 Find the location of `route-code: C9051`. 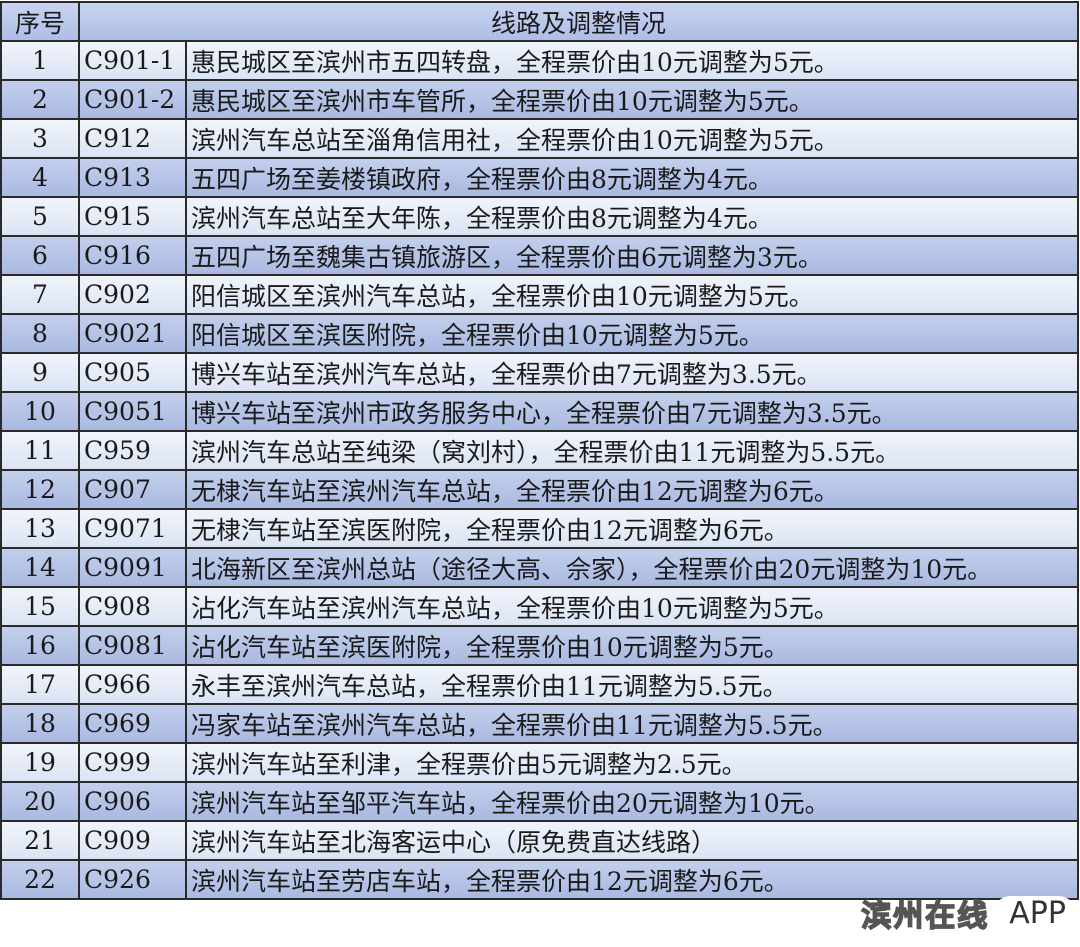

route-code: C9051 is located at coordinates (132, 411).